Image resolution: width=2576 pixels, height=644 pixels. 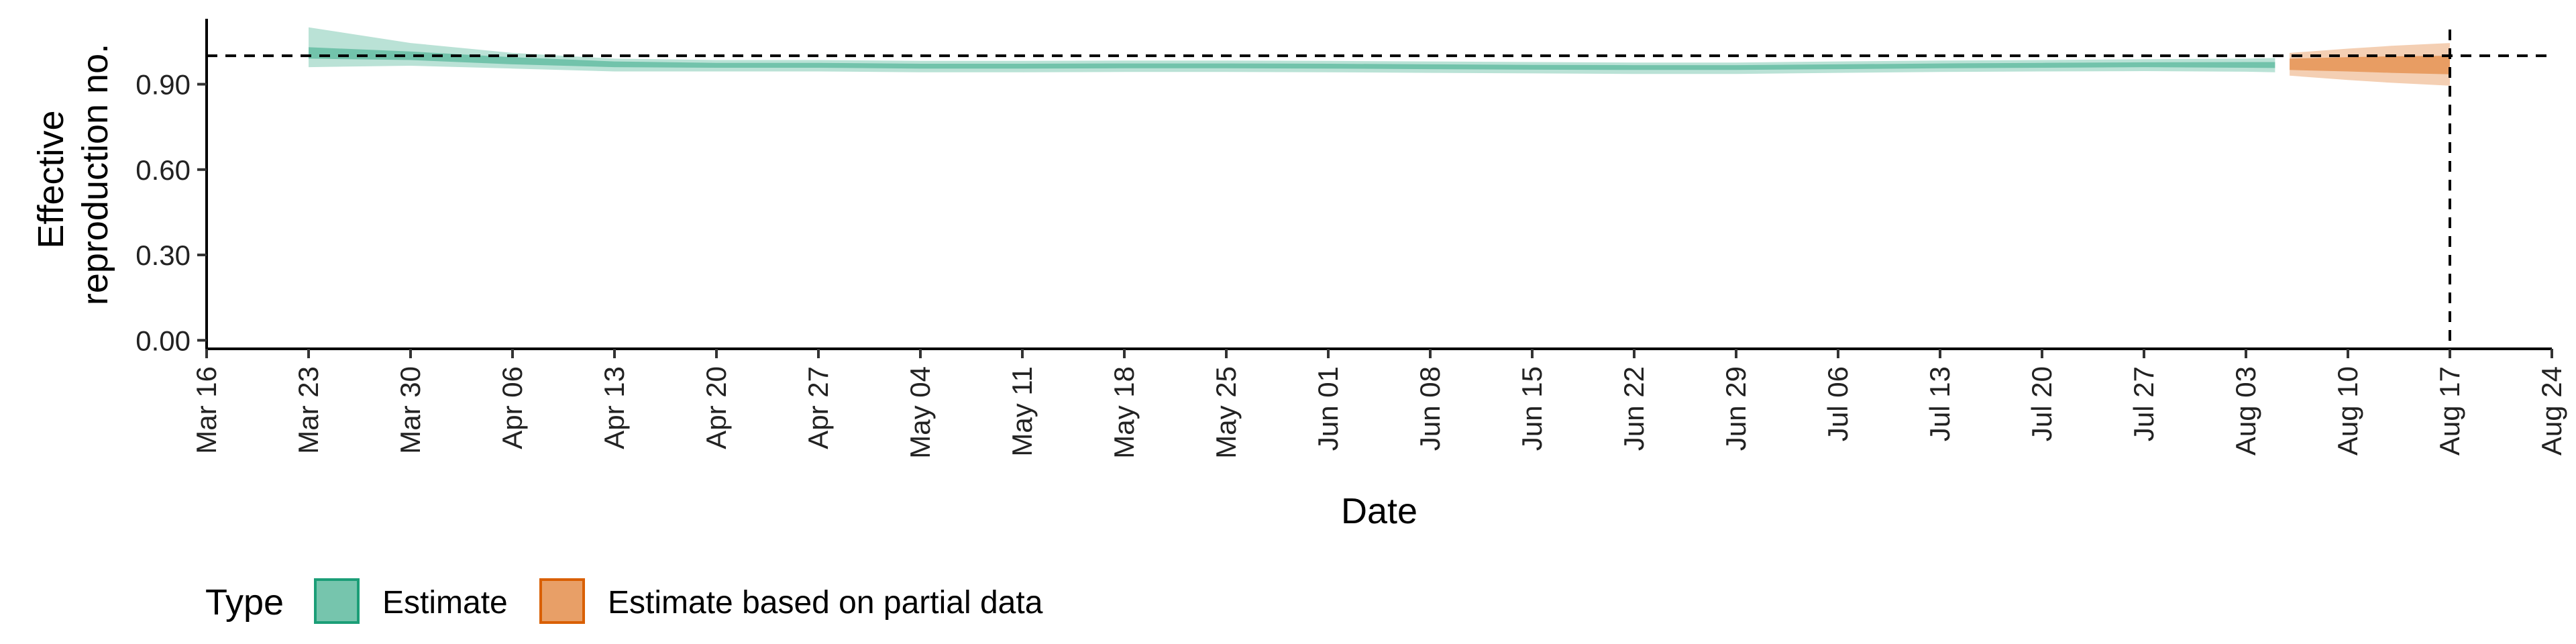 I want to click on x-tick-label-1: Mar 23, so click(x=308, y=410).